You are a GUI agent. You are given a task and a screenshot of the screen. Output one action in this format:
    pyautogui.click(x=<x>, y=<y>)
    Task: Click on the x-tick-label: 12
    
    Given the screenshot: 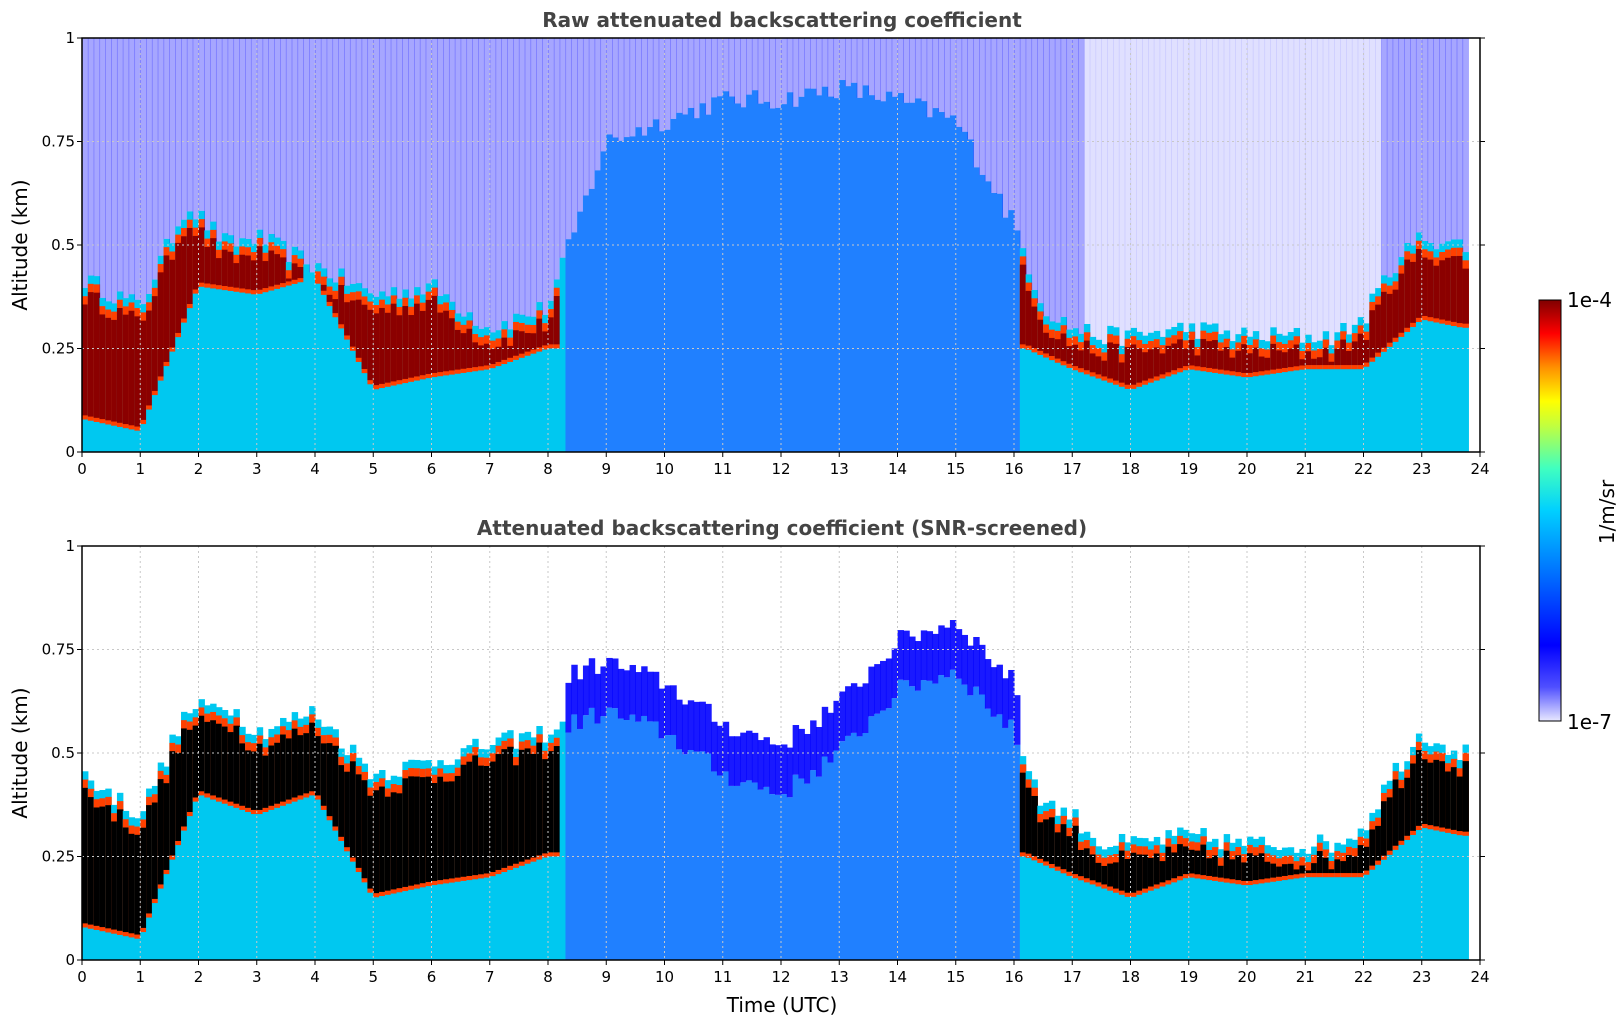 What is the action you would take?
    pyautogui.click(x=780, y=977)
    